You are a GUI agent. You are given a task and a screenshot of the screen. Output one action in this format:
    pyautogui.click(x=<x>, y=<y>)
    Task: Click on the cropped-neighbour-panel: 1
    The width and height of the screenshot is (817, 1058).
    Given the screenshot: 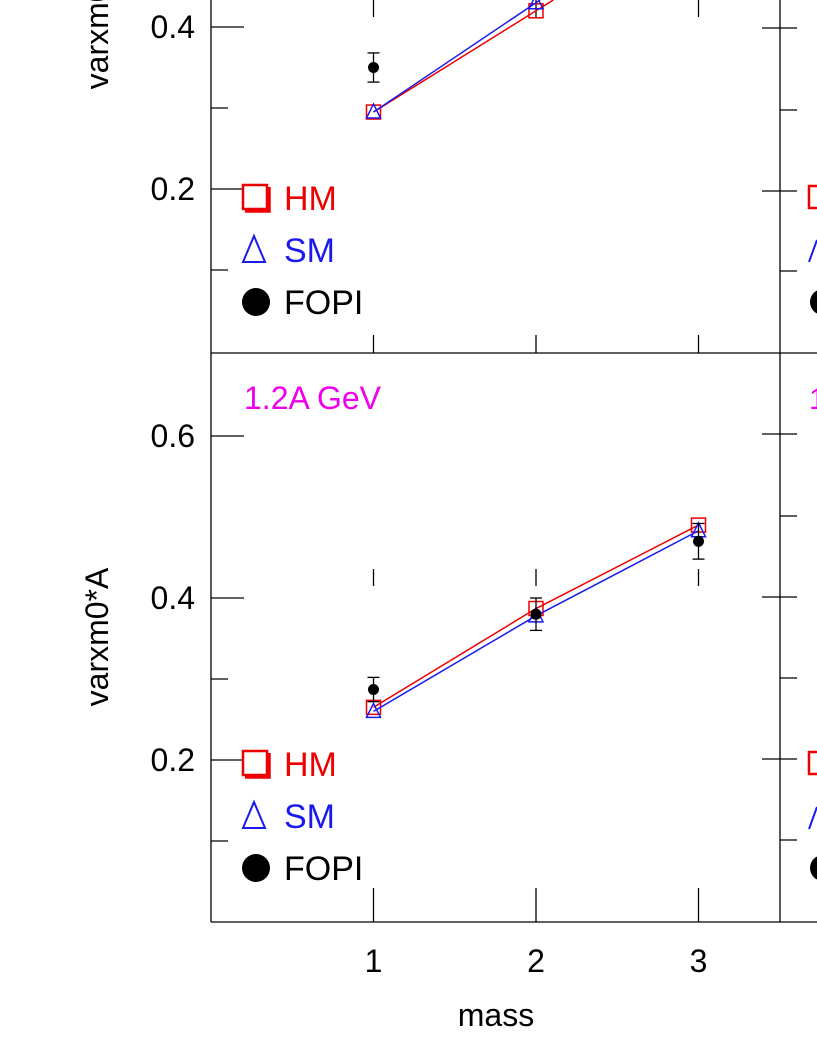 What is the action you would take?
    pyautogui.click(x=789, y=453)
    